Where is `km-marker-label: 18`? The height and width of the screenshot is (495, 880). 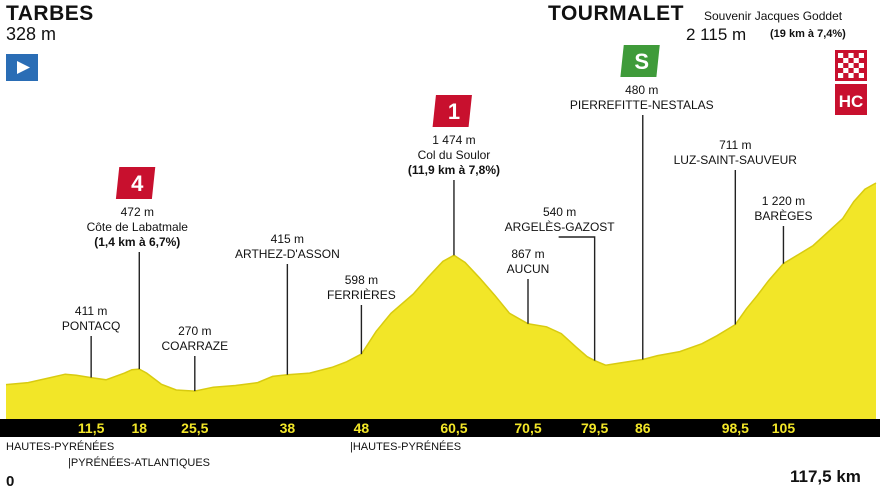
km-marker-label: 18 is located at coordinates (139, 428).